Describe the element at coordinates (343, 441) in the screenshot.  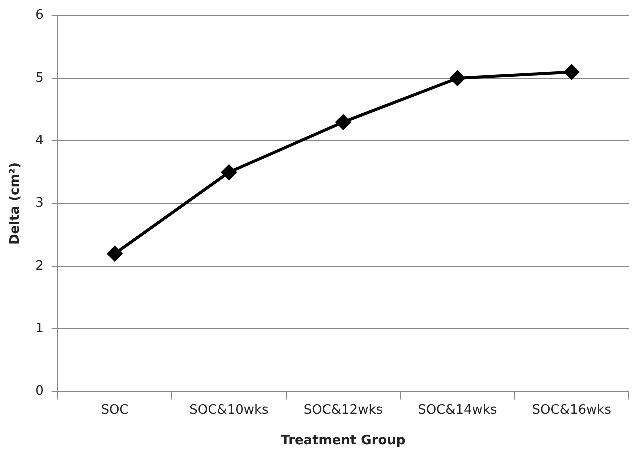
I see `x-axis-title: Treatment Group` at that location.